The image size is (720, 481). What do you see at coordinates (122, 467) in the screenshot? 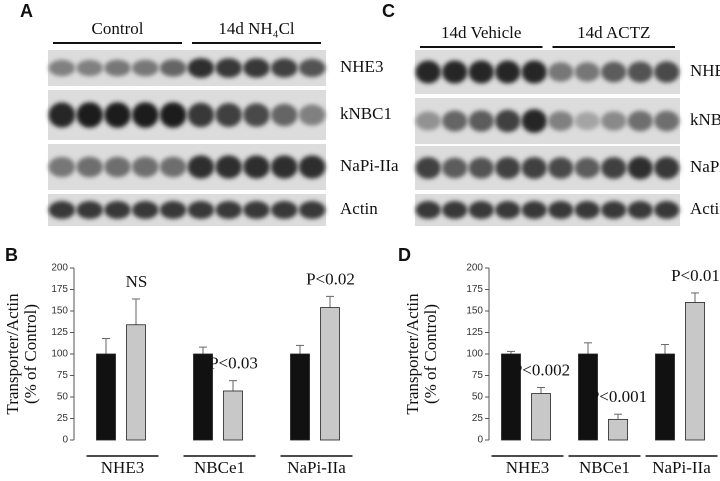
I see `x-tick-label: NHE3` at bounding box center [122, 467].